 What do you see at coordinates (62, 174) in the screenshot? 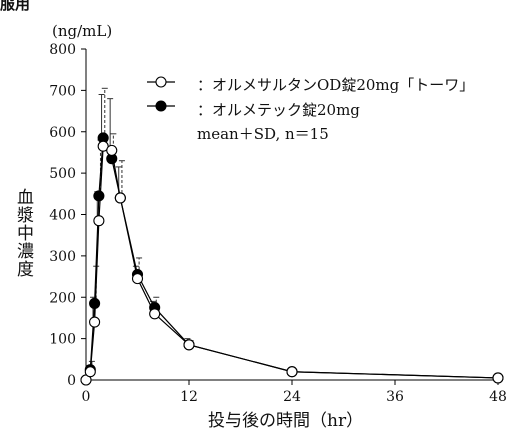
I see `y-tick-label: 500` at bounding box center [62, 174].